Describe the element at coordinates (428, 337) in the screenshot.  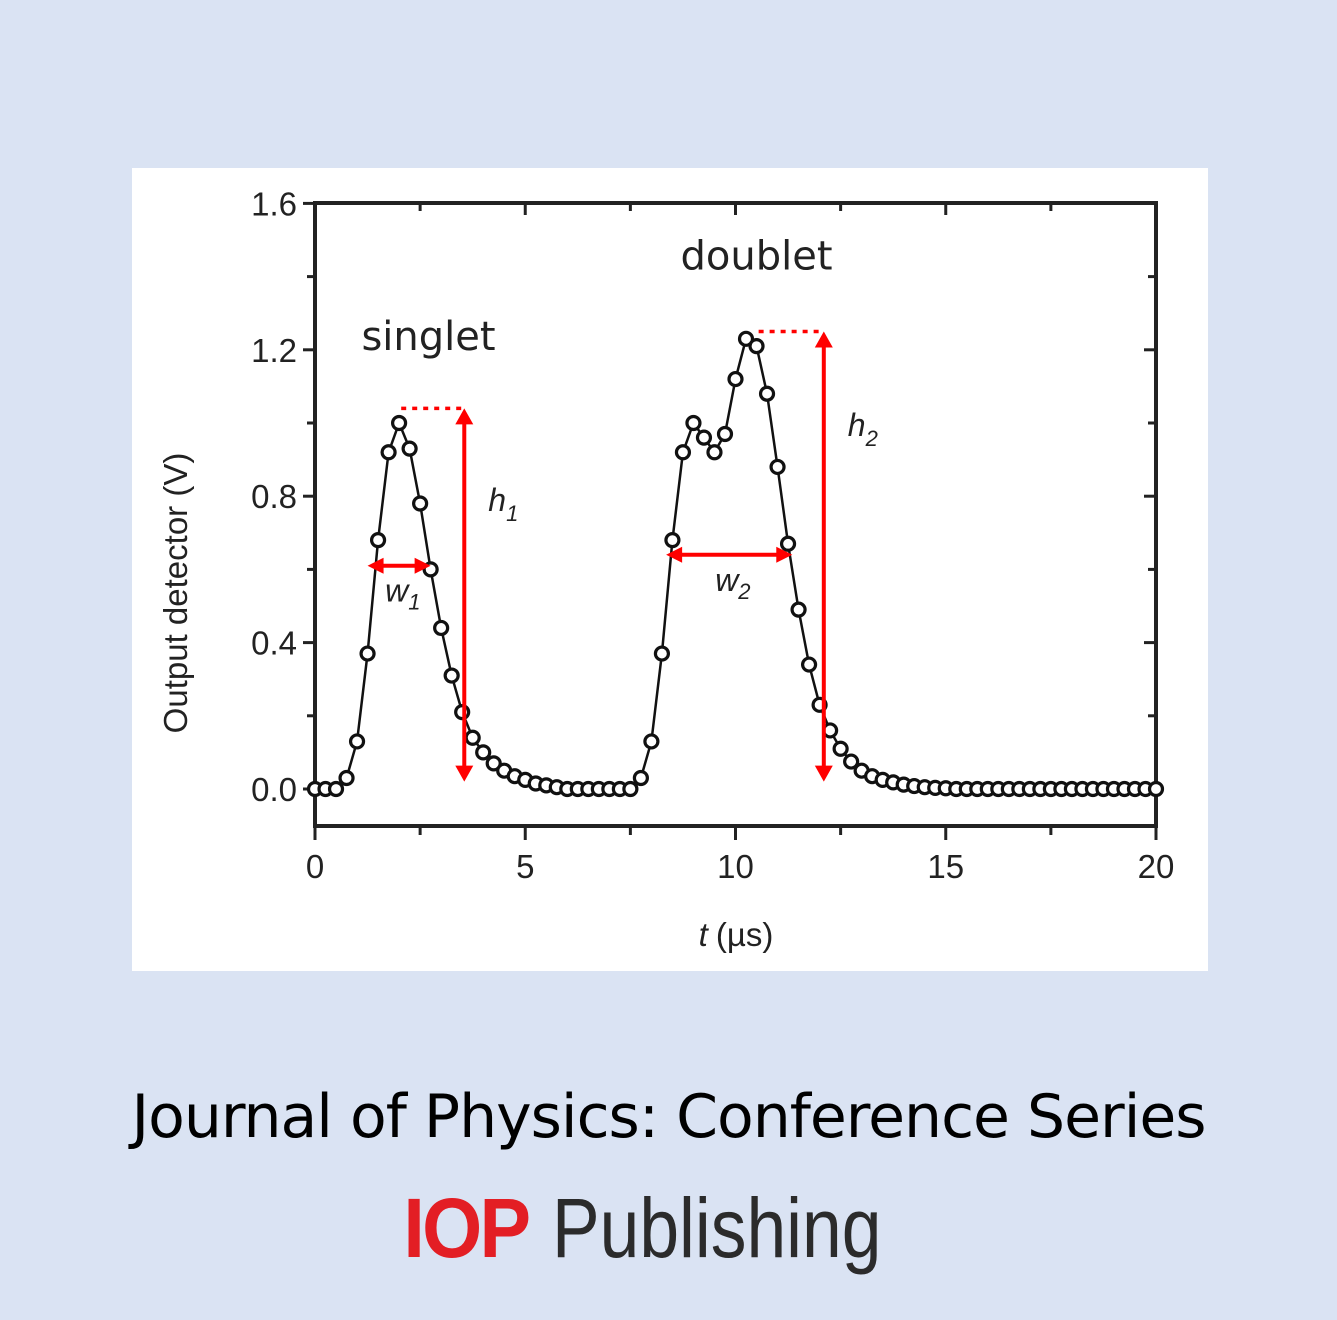
I see `label-singlet: singlet` at that location.